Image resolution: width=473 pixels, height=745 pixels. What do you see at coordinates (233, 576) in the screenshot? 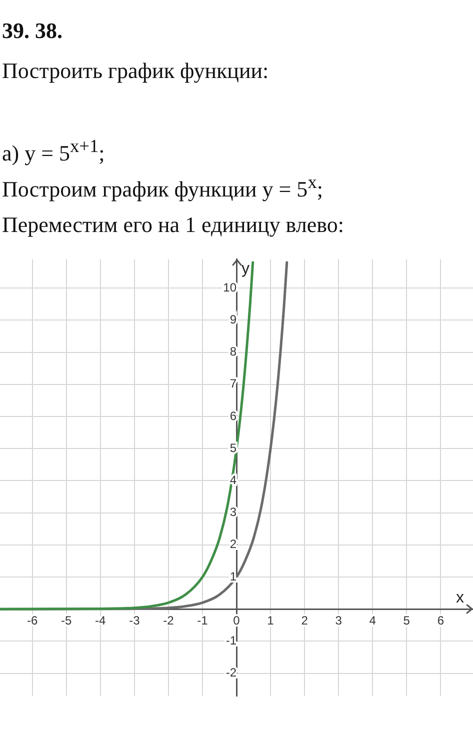
I see `y-tick-label: 1` at bounding box center [233, 576].